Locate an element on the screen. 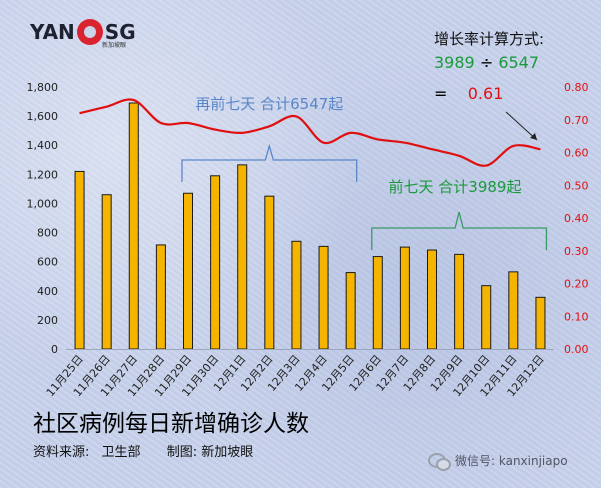 This screenshot has height=488, width=601. logo-text-right: SG is located at coordinates (120, 32).